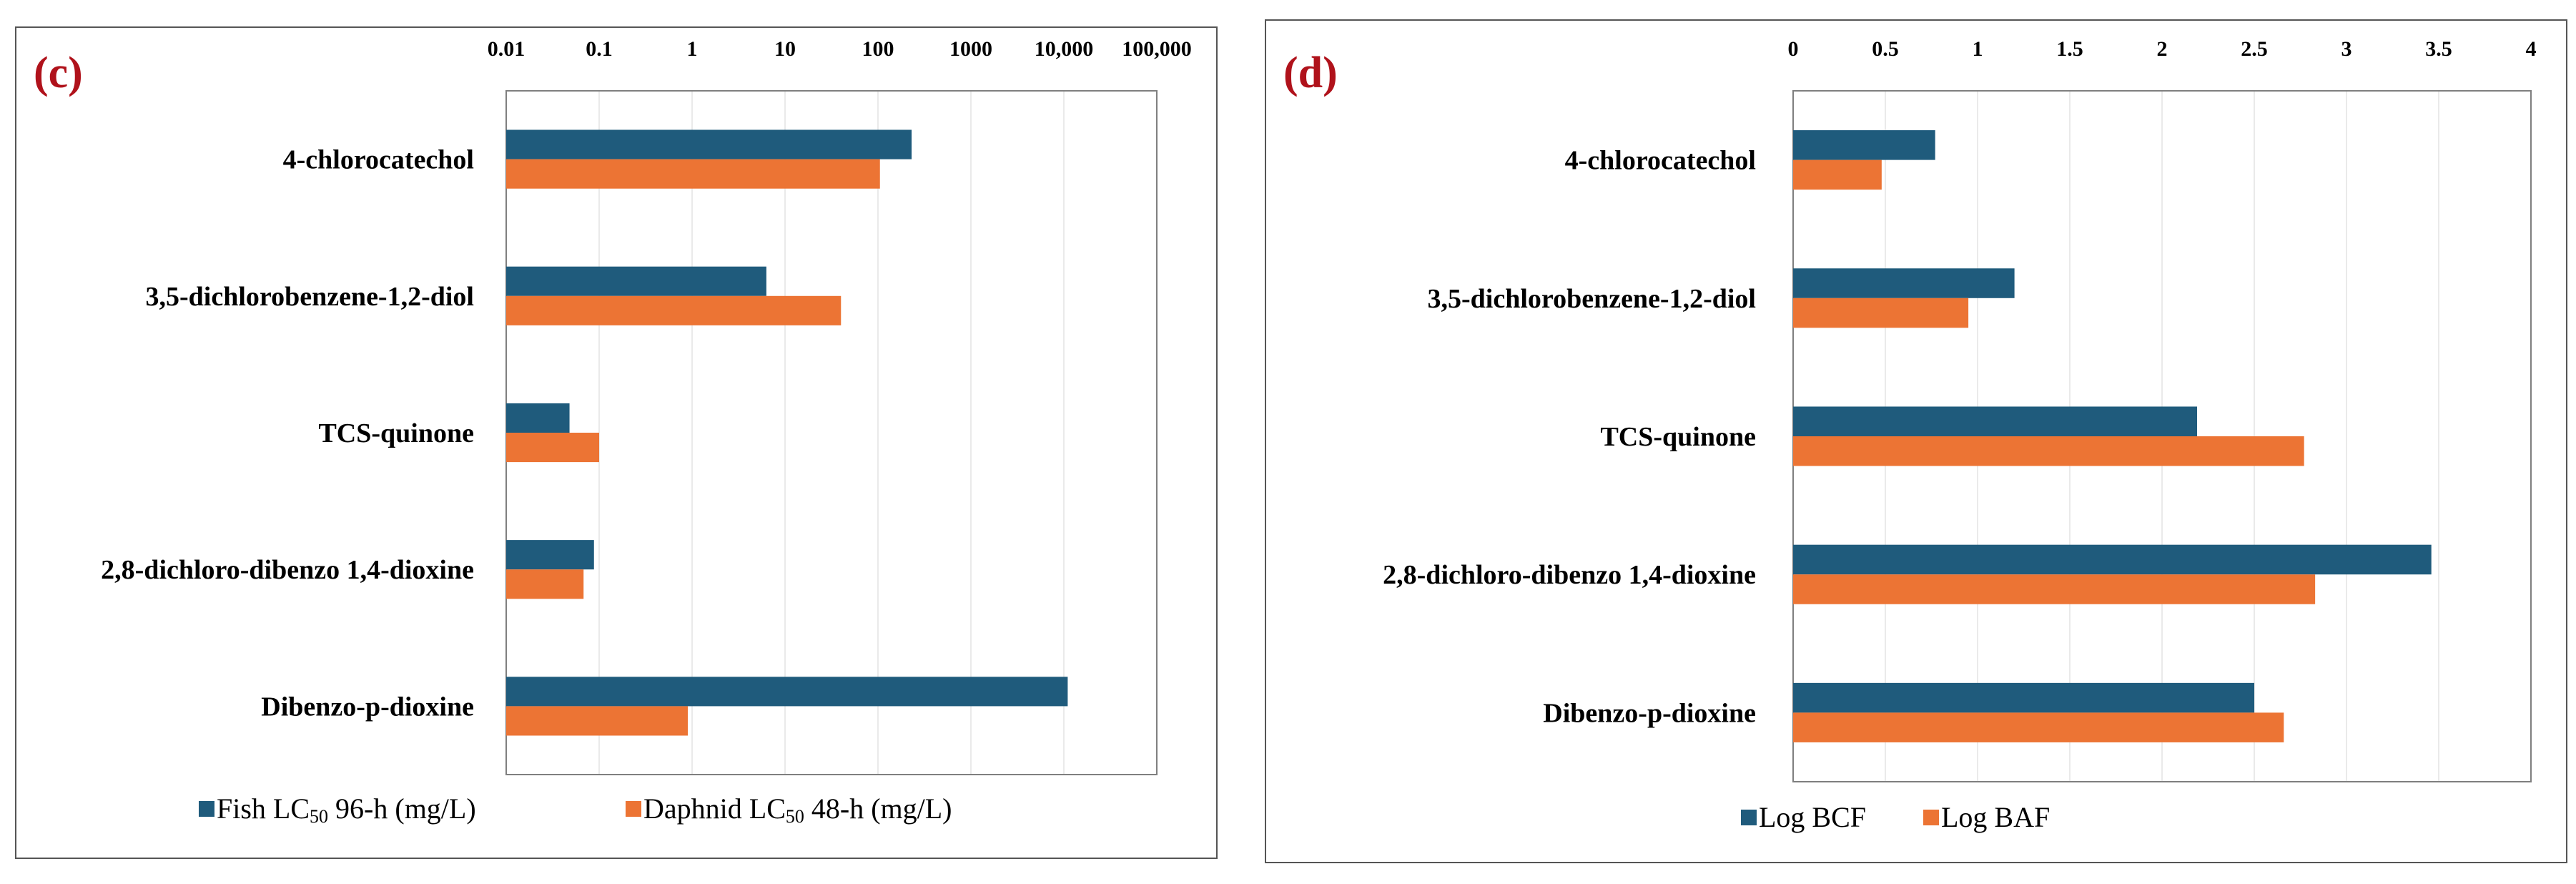  What do you see at coordinates (2162, 49) in the screenshot?
I see `x-tick-label: 2` at bounding box center [2162, 49].